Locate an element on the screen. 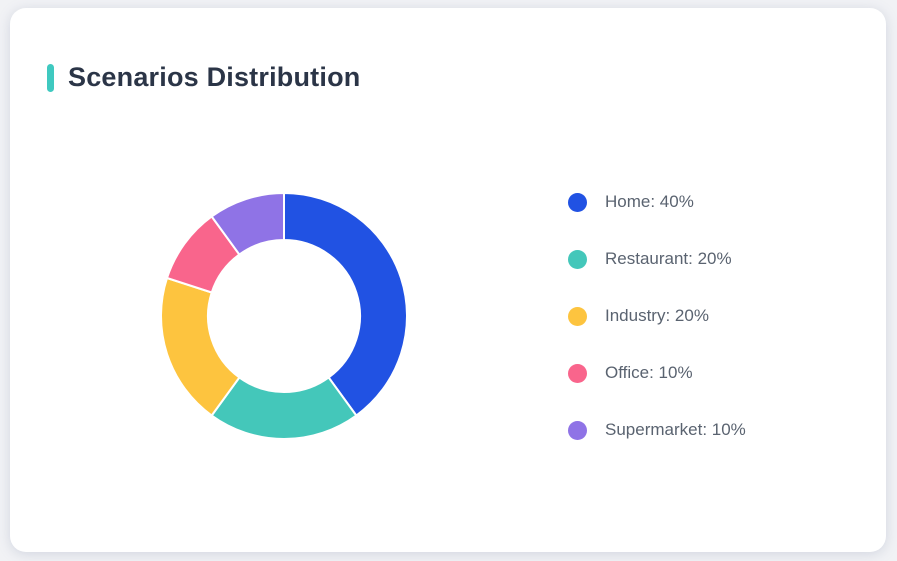 Image resolution: width=897 pixels, height=561 pixels. title-accent-bar is located at coordinates (50, 77).